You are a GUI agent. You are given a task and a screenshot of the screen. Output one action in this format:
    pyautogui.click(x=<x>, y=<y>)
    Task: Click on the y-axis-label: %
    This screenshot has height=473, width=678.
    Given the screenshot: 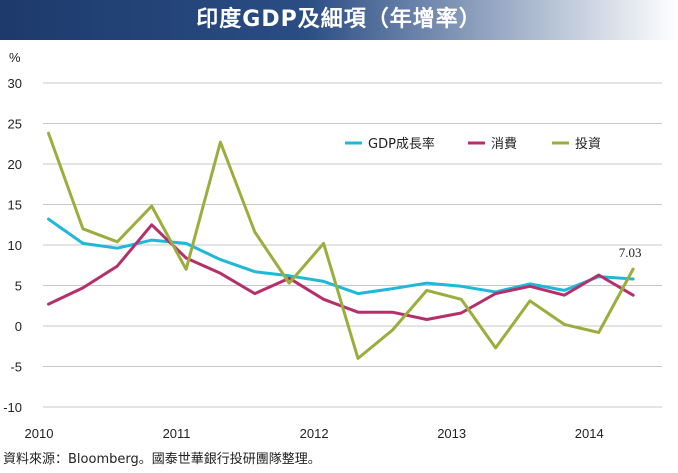 What is the action you would take?
    pyautogui.click(x=15, y=57)
    